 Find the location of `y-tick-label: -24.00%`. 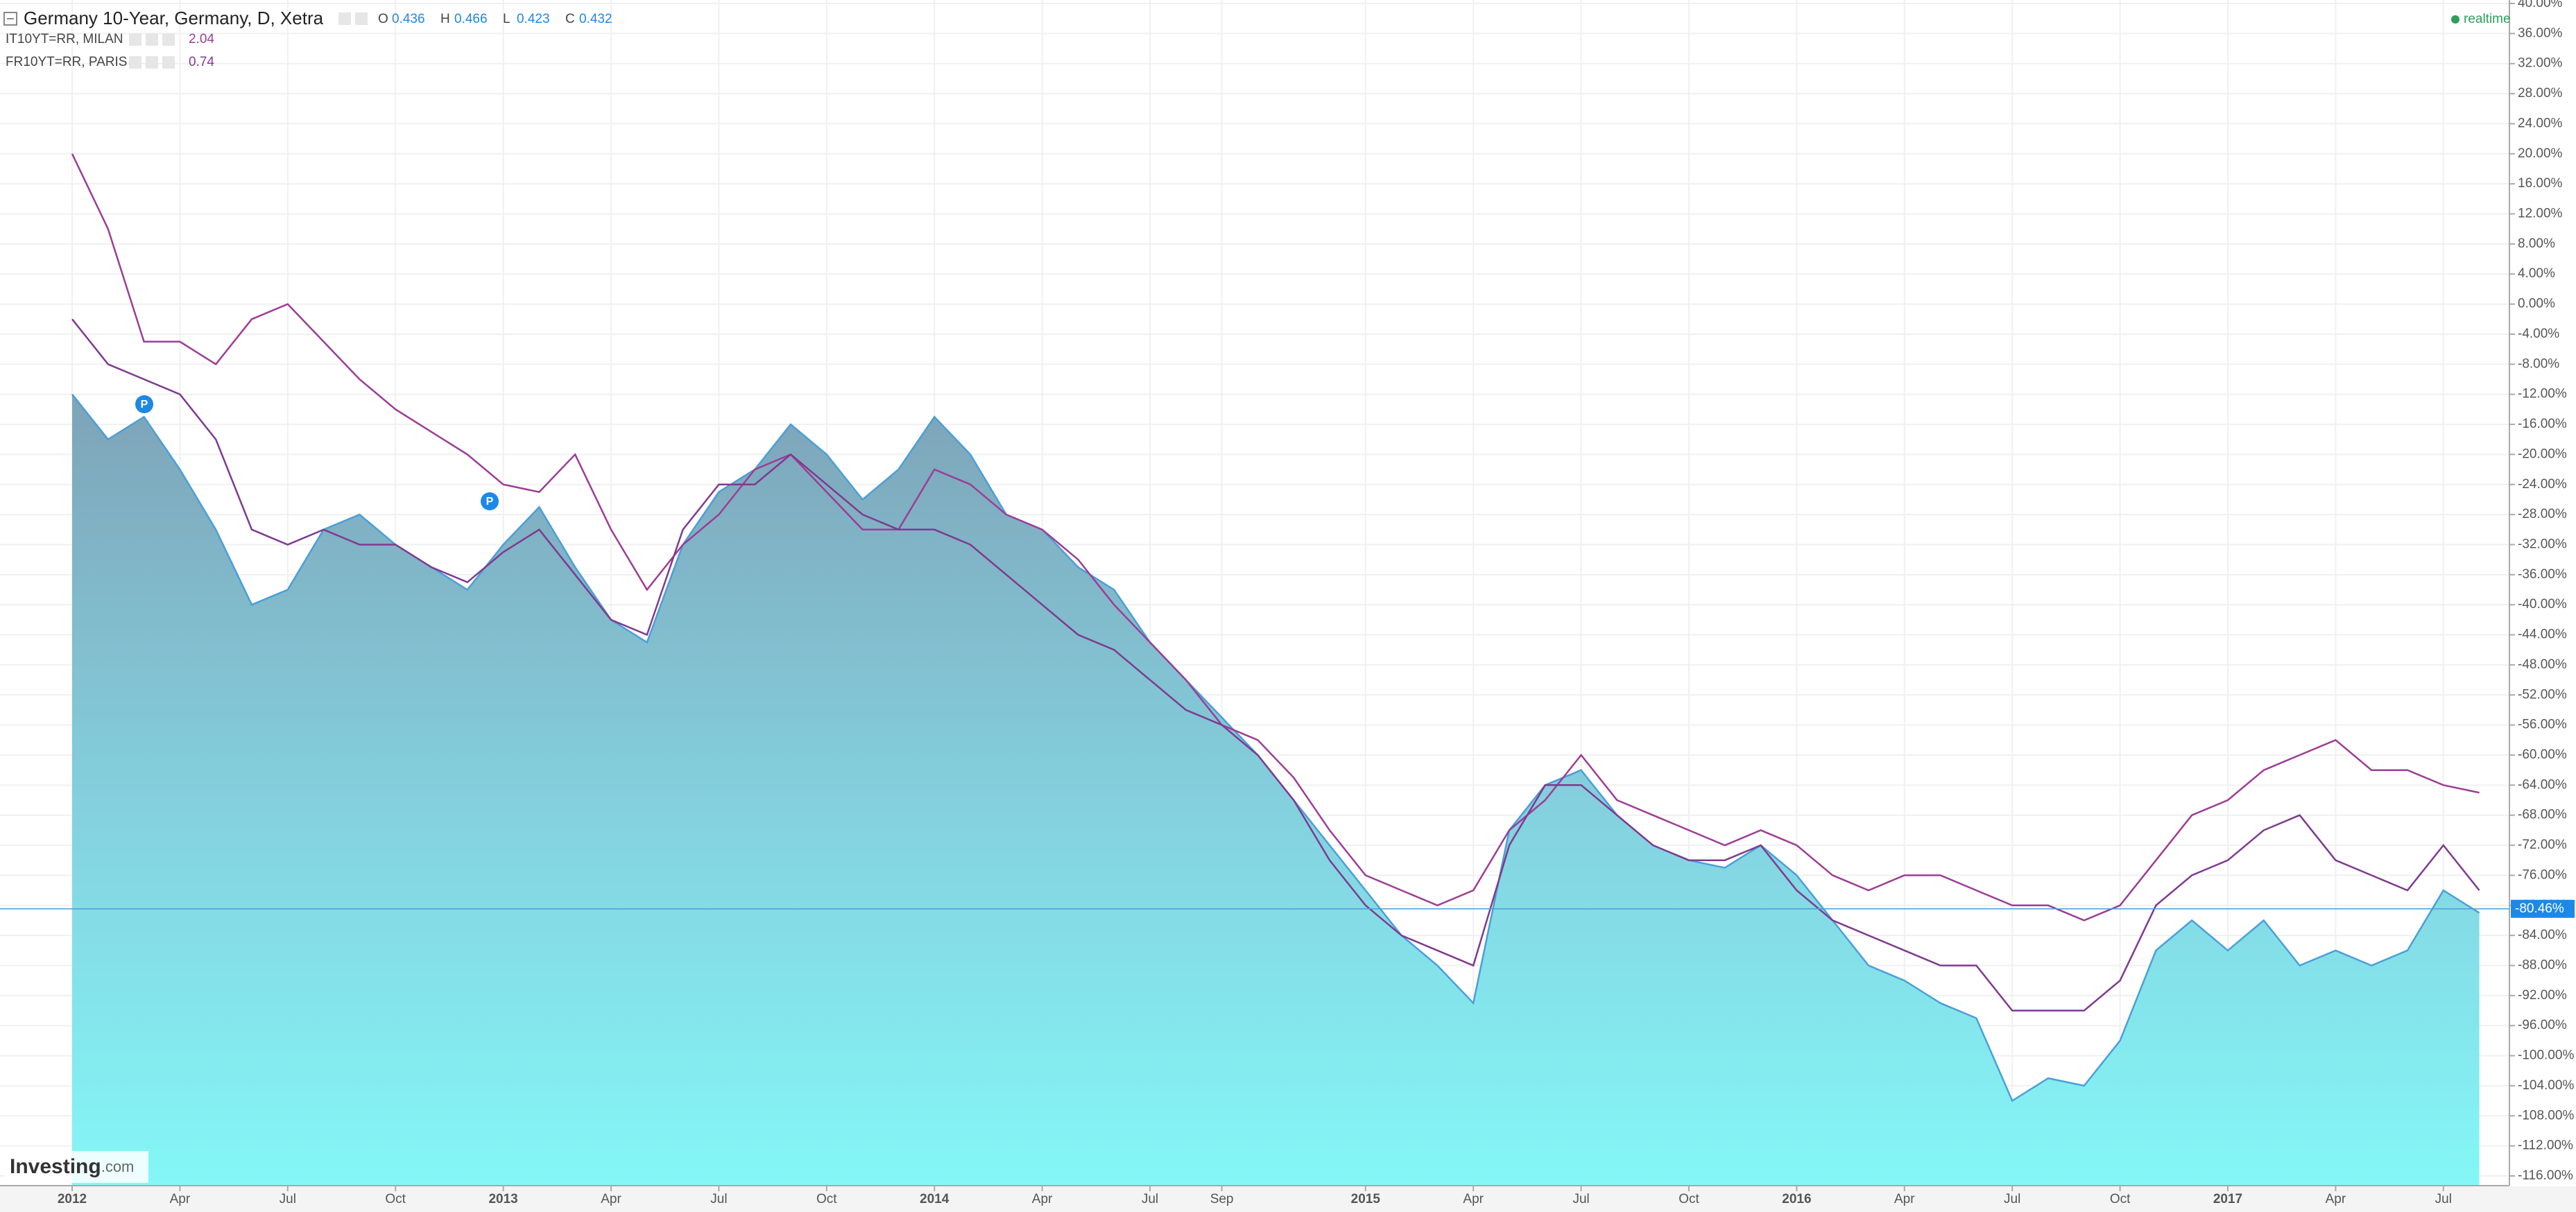

y-tick-label: -24.00% is located at coordinates (2542, 484).